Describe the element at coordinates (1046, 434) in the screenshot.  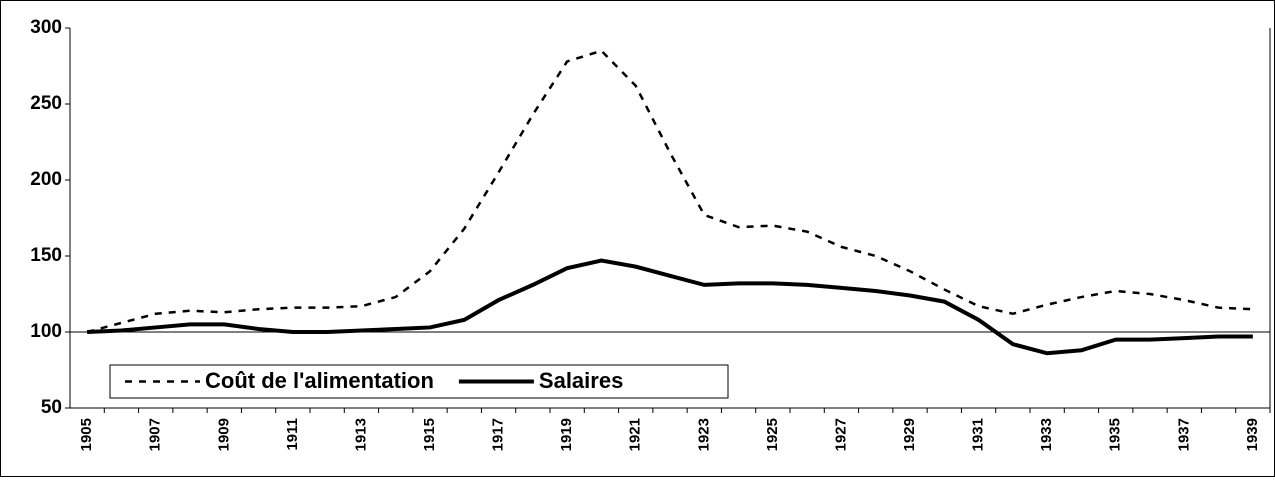
I see `x-tick-label: 1933` at that location.